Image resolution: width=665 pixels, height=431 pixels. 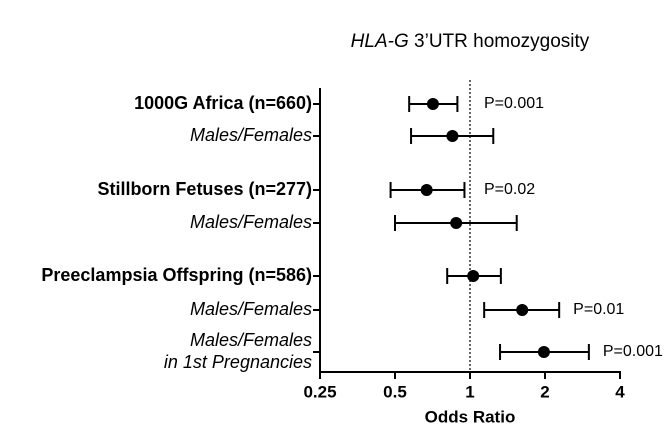 I want to click on p-value-label: P=0.02, so click(x=509, y=189).